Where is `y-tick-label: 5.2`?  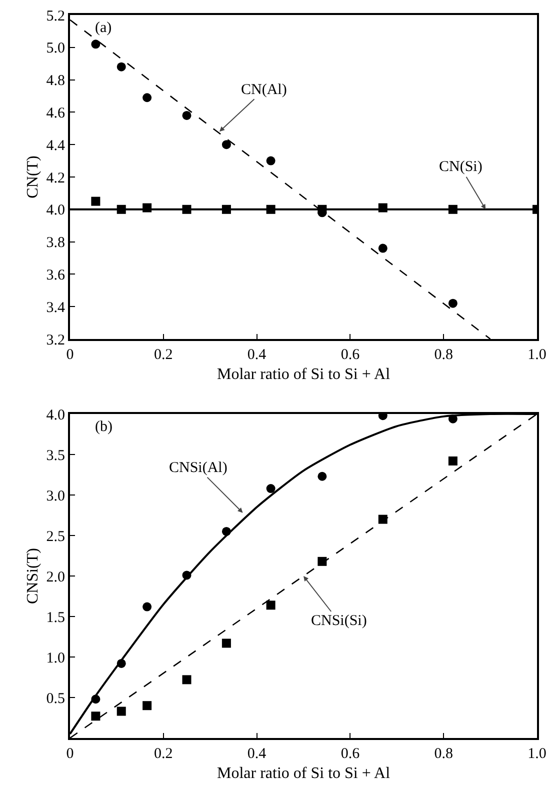 y-tick-label: 5.2 is located at coordinates (55, 16).